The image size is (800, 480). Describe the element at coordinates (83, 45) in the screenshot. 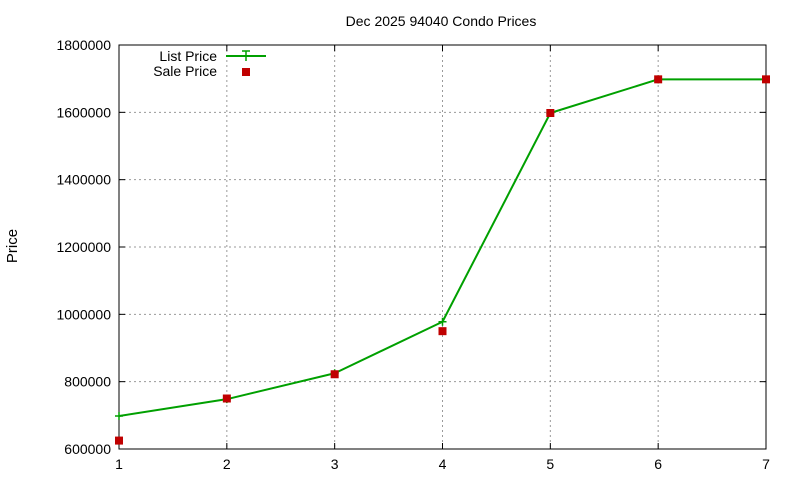

I see `y-tick-label: 1800000` at that location.